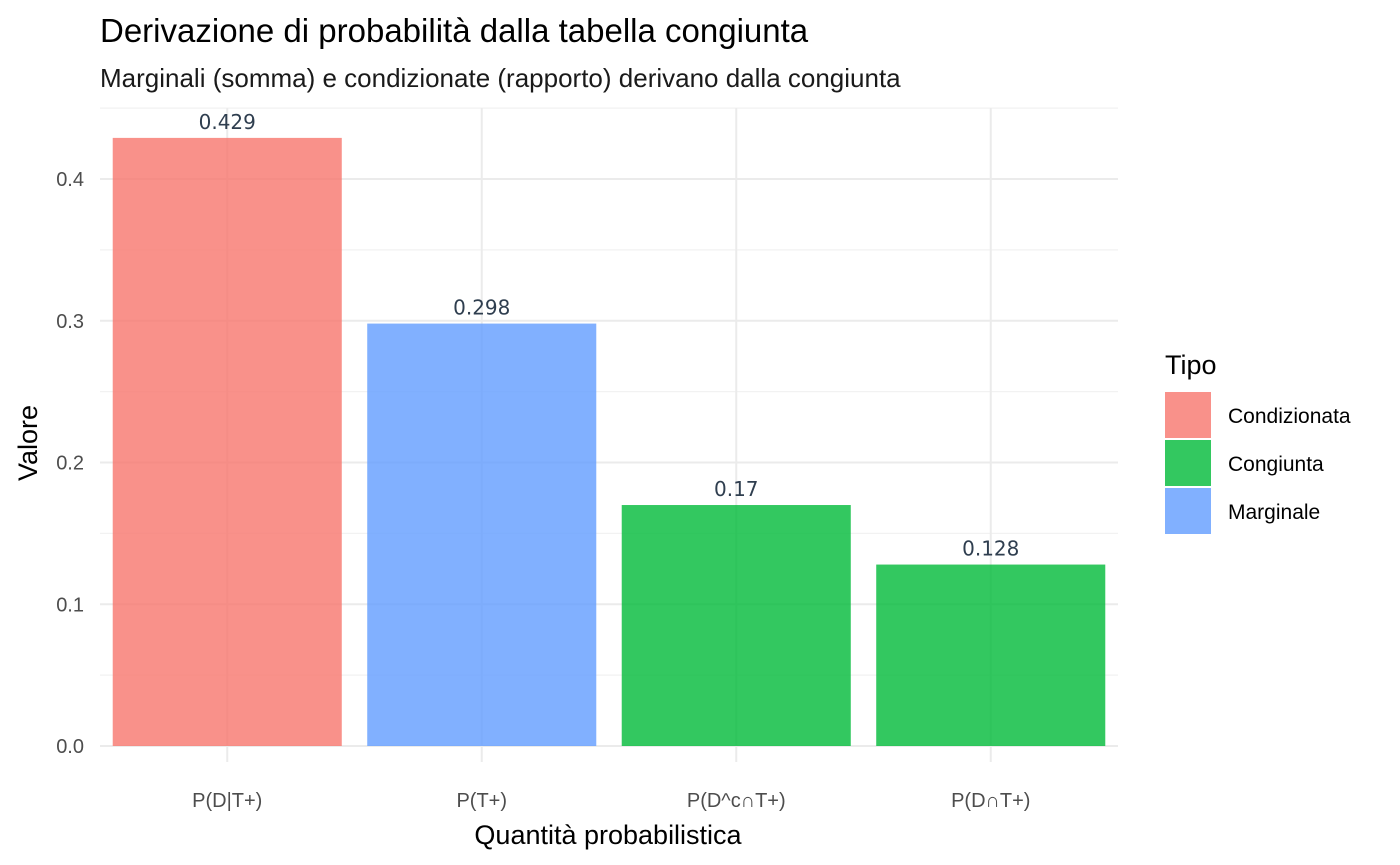 Image resolution: width=1400 pixels, height=865 pixels. I want to click on legend-label: Congiunta, so click(1276, 464).